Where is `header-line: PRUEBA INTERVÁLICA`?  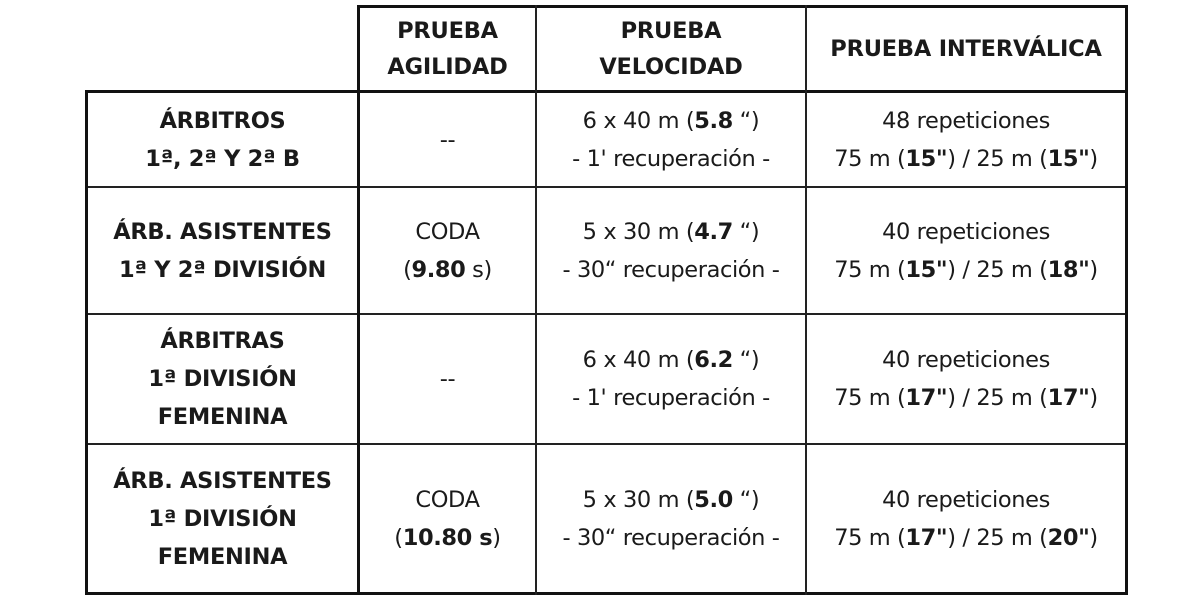
header-line: PRUEBA INTERVÁLICA is located at coordinates (966, 49).